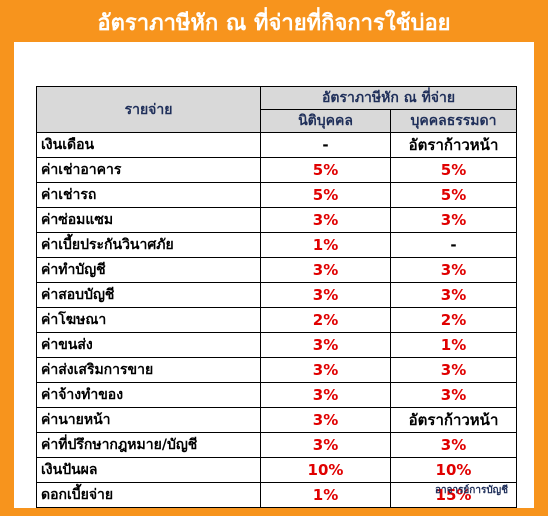 This screenshot has width=548, height=516. I want to click on table-row: ค่าส่งเสริมการขาย 3% 3%, so click(277, 370).